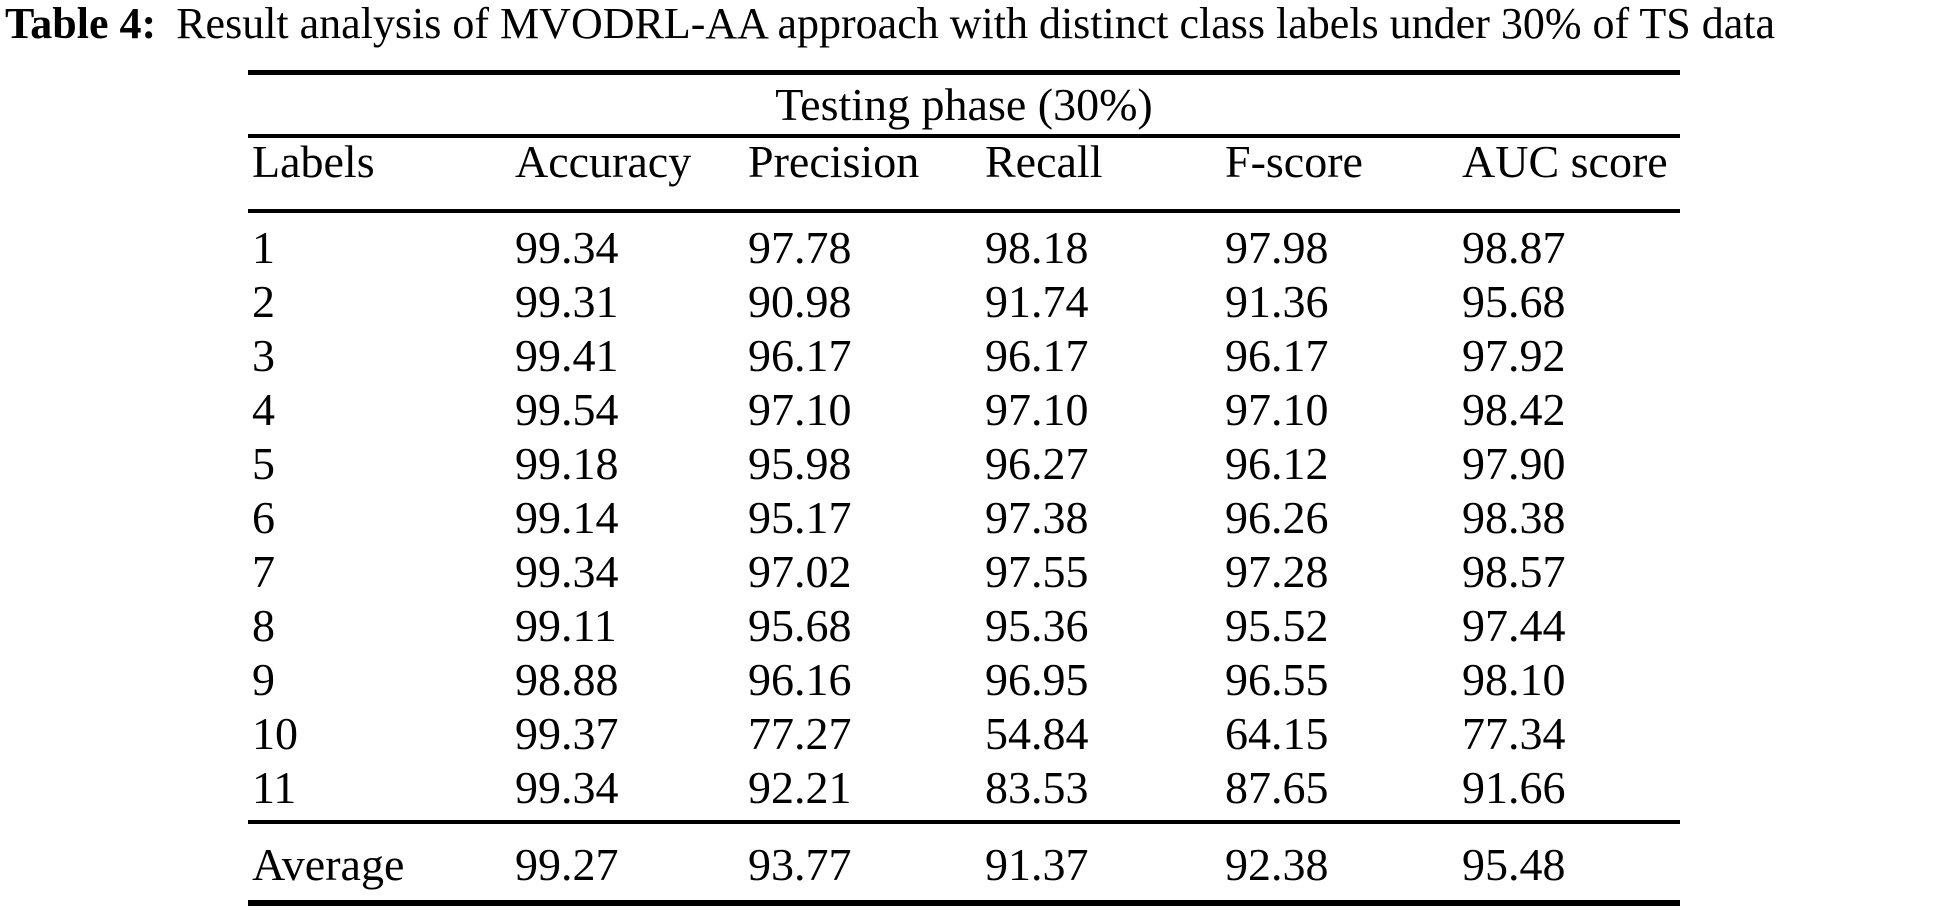 Image resolution: width=1942 pixels, height=912 pixels. I want to click on table-cell: 98.18, so click(1037, 247).